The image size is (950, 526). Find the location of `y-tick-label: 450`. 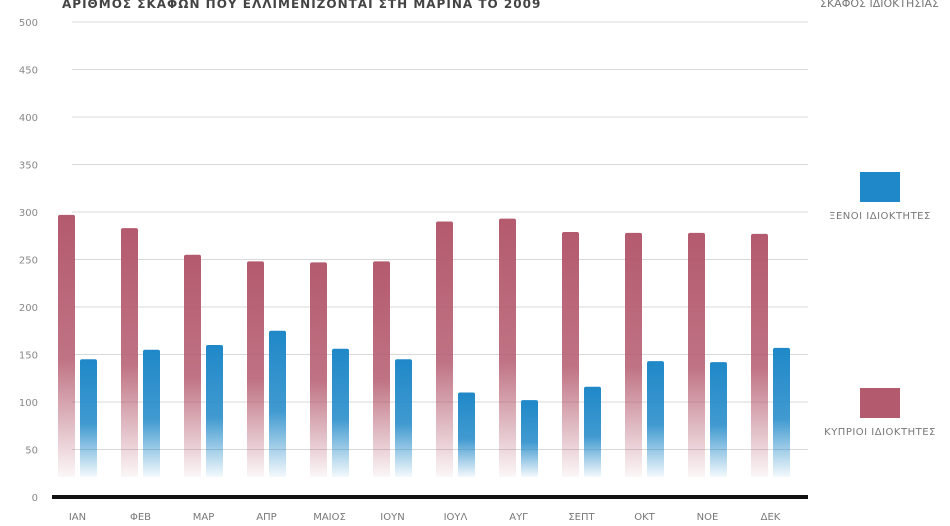

y-tick-label: 450 is located at coordinates (28, 71).